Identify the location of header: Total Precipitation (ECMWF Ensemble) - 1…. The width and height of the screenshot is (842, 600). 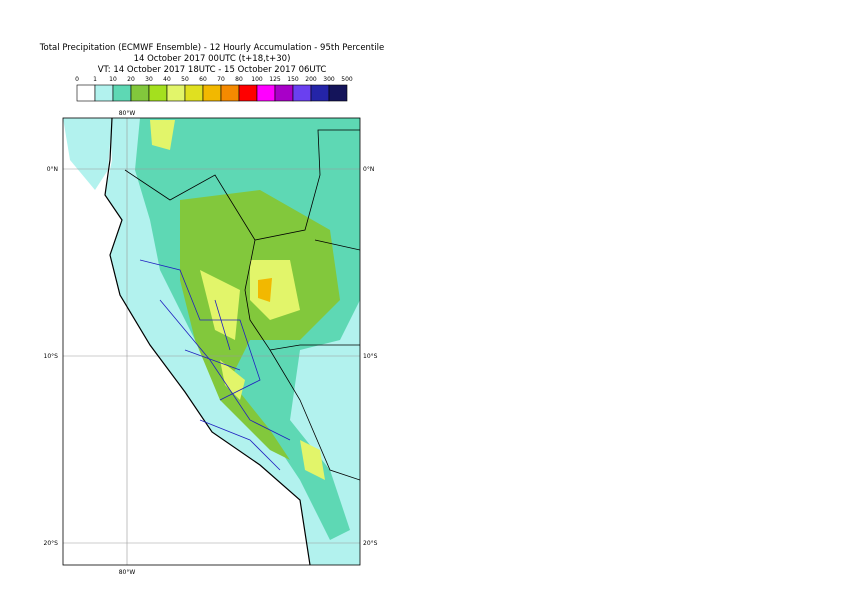
(211, 59).